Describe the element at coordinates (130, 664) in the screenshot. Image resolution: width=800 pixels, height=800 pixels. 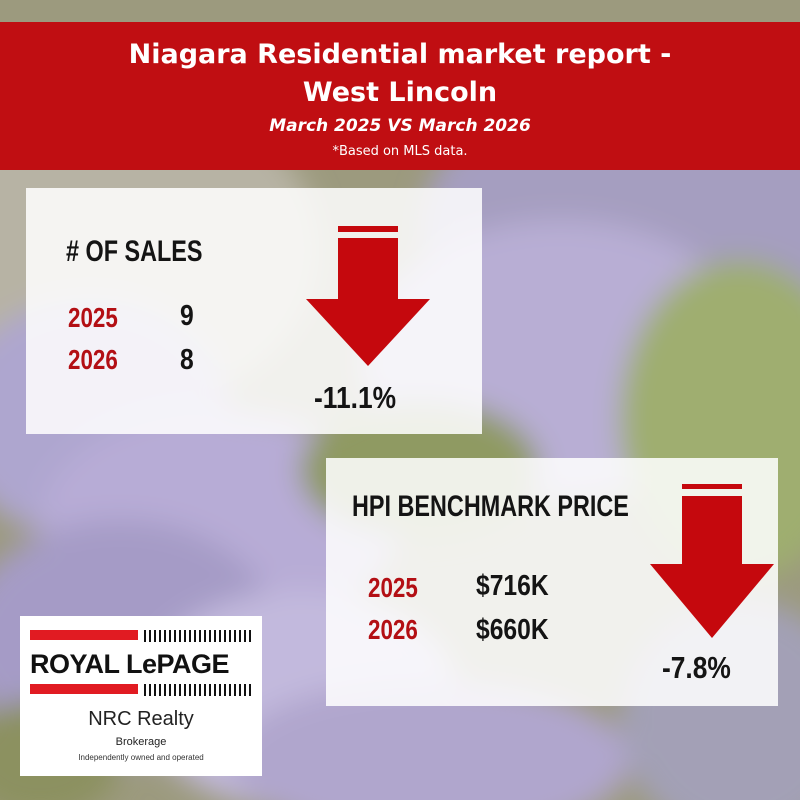
I see `logo-brand-name: ROYAL LePAGE` at that location.